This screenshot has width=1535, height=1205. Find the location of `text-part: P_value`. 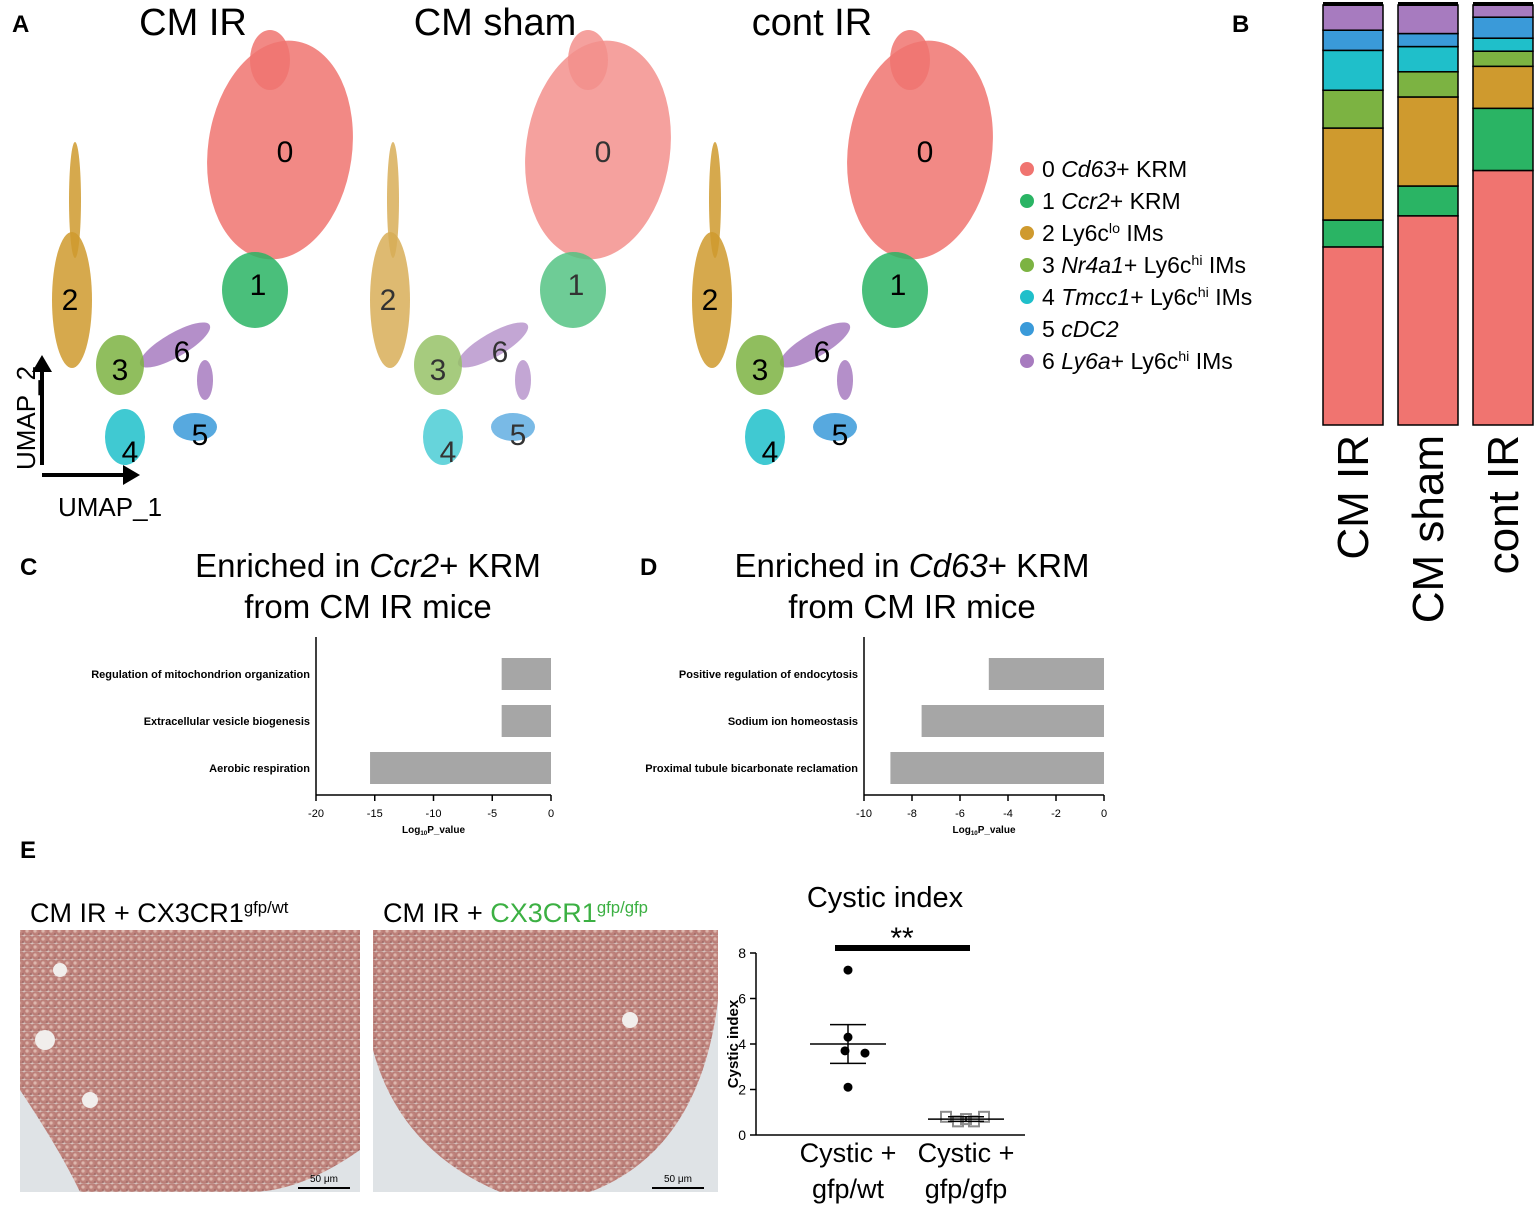

text-part: P_value is located at coordinates (997, 830).